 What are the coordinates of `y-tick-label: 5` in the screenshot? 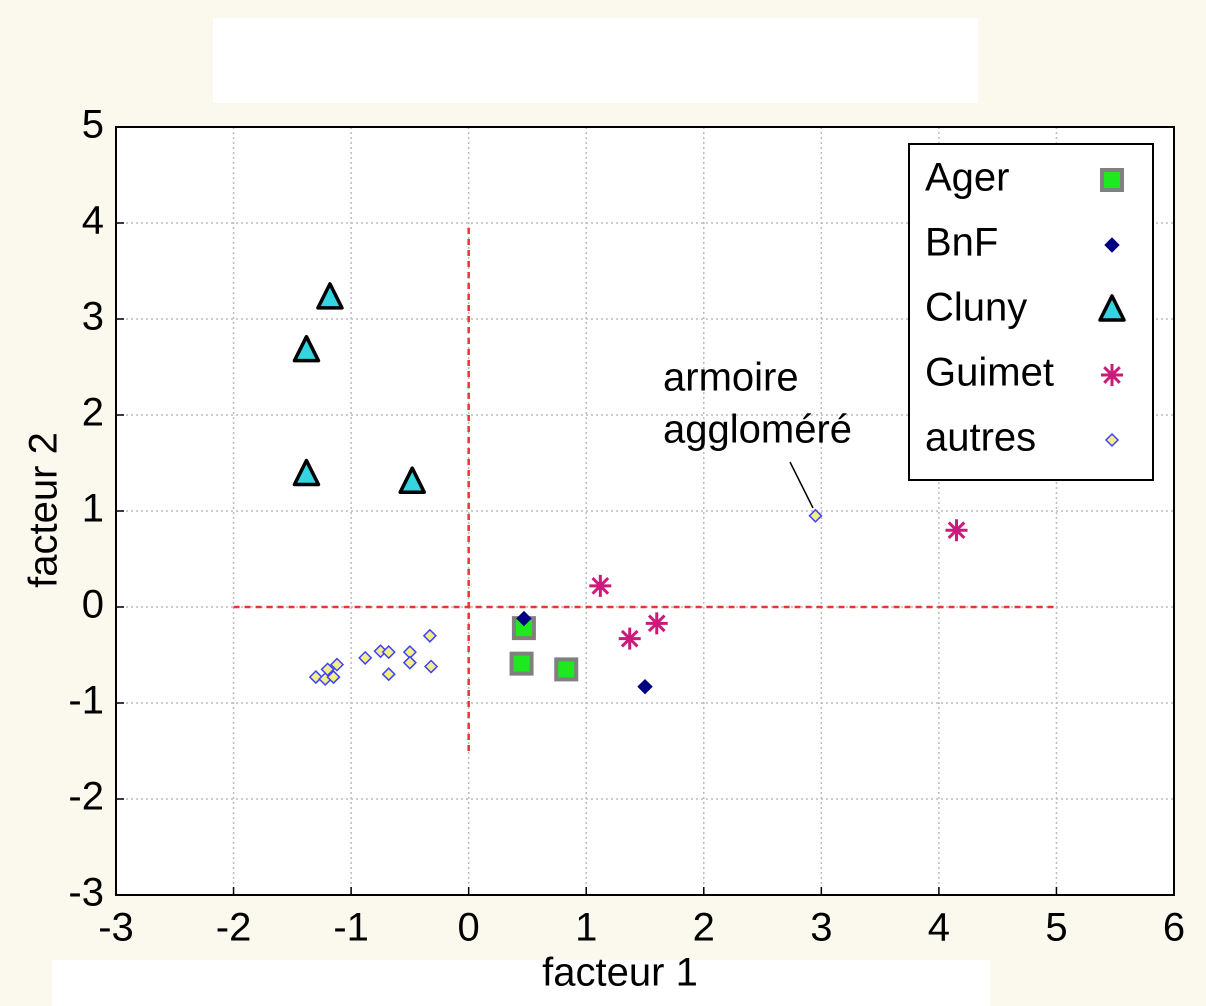 It's located at (93, 125).